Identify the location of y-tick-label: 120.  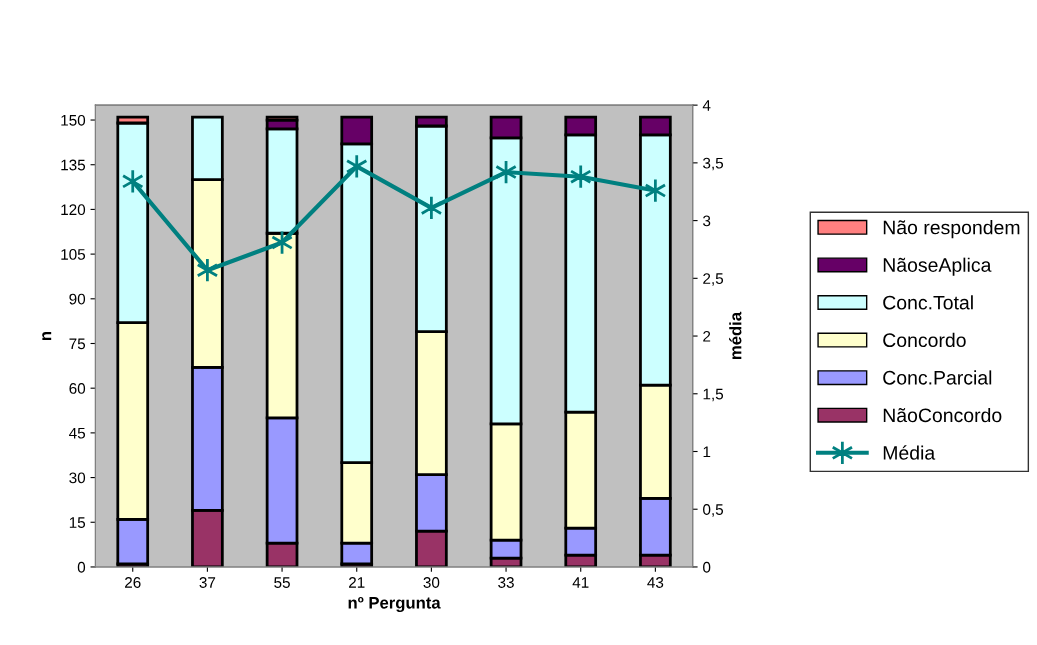
(73, 210).